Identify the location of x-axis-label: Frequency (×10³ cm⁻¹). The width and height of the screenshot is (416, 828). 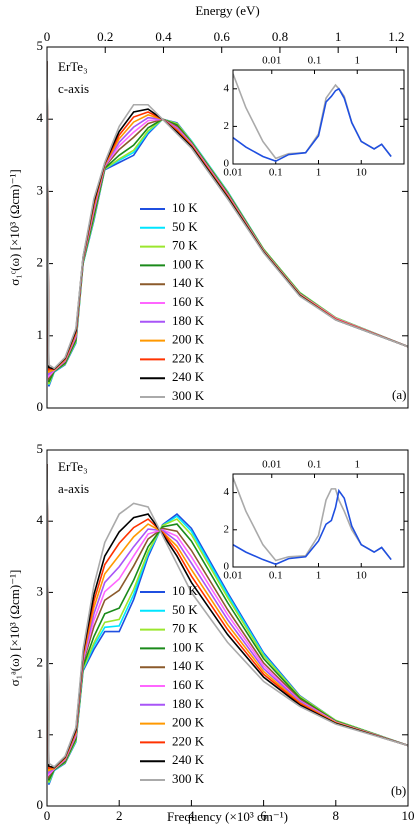
(227, 816).